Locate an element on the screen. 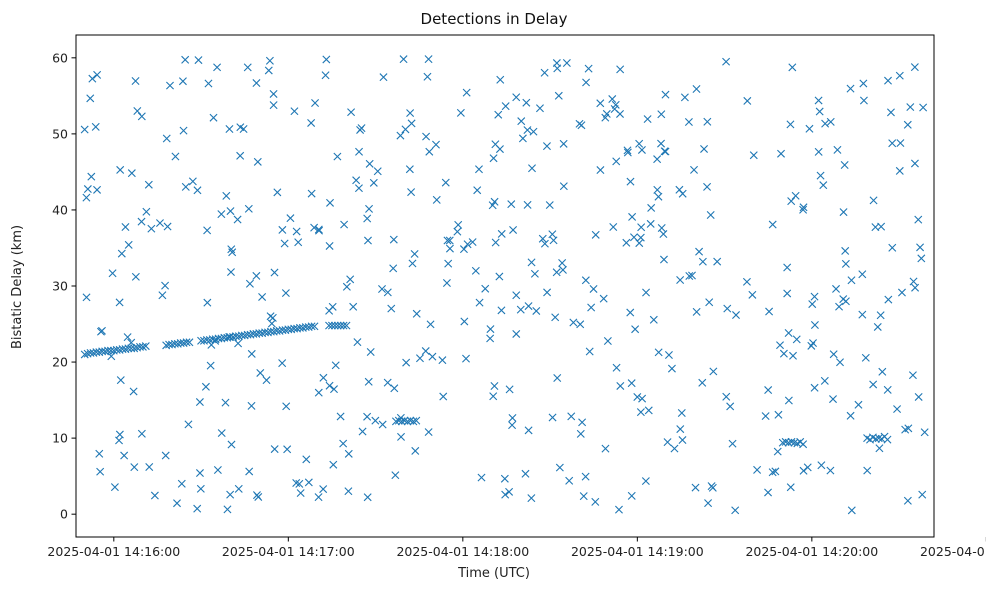  x-tick-label: 2025-04-01 14:18:00 is located at coordinates (462, 551).